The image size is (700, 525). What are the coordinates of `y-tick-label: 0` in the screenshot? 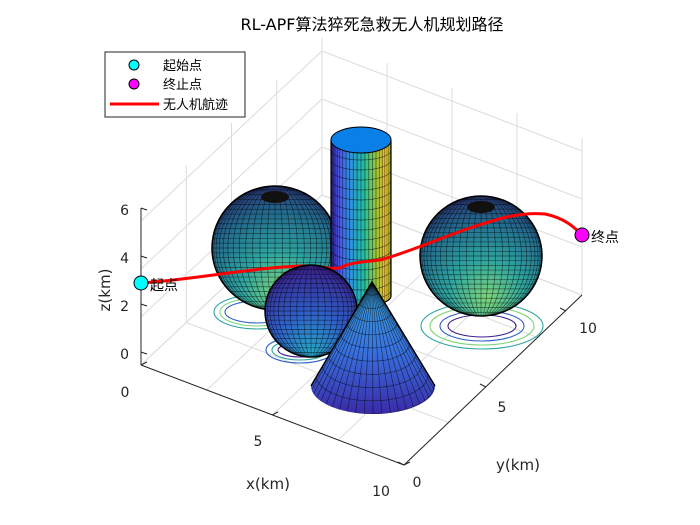 It's located at (417, 483).